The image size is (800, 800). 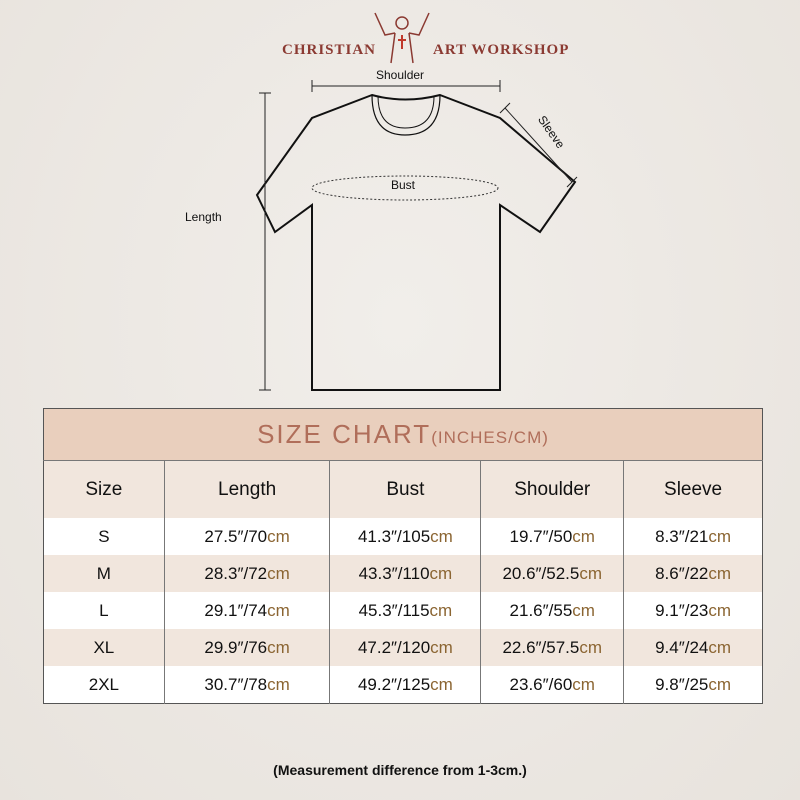 What do you see at coordinates (246, 647) in the screenshot?
I see `measurement-cell: 29.9″/76cm` at bounding box center [246, 647].